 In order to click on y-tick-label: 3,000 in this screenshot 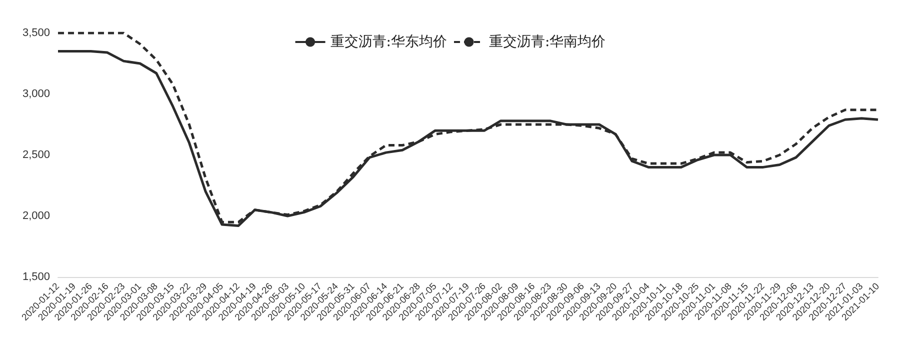, I will do `click(36, 94)`.